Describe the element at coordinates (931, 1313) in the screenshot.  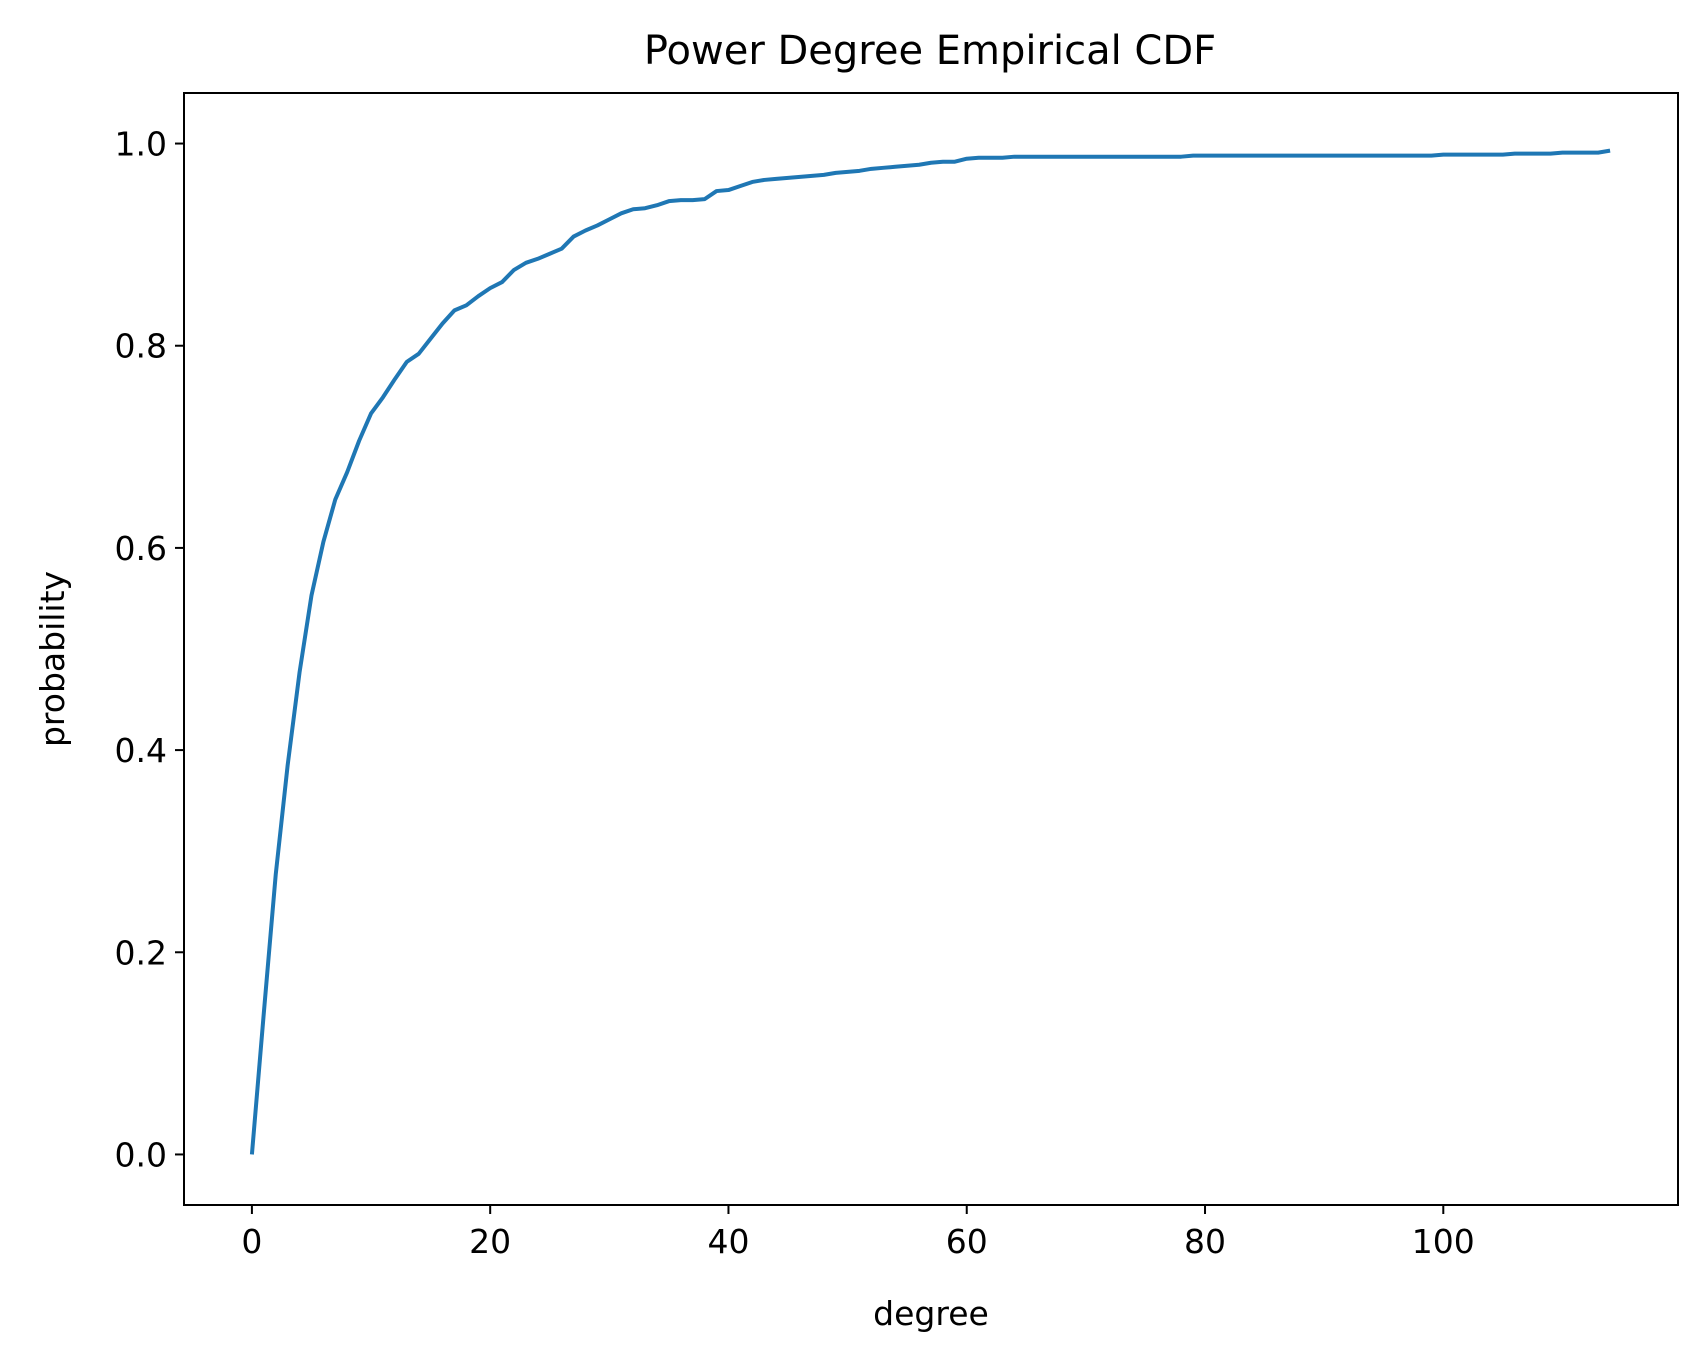
I see `x-axis-label: degree` at that location.